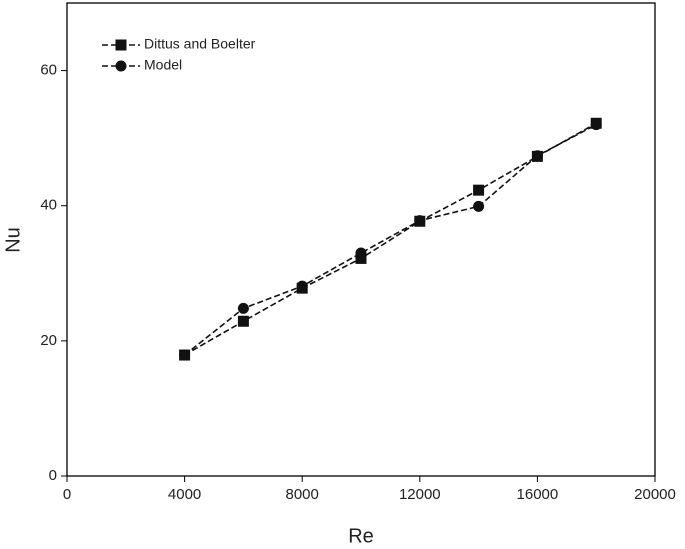  What do you see at coordinates (361, 536) in the screenshot?
I see `x-axis-title: Re` at bounding box center [361, 536].